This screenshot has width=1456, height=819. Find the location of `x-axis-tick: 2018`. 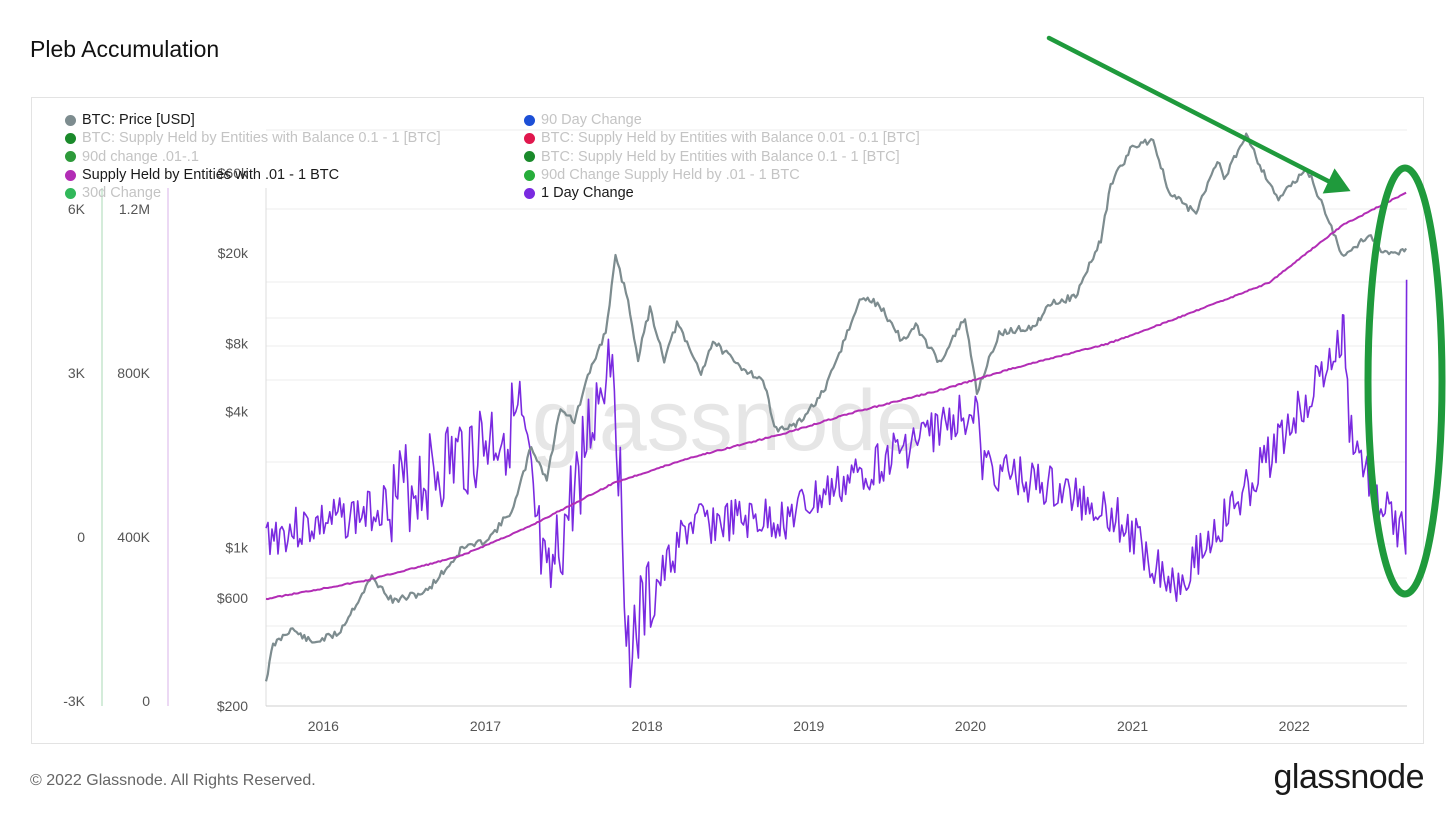

x-axis-tick: 2018 is located at coordinates (647, 726).